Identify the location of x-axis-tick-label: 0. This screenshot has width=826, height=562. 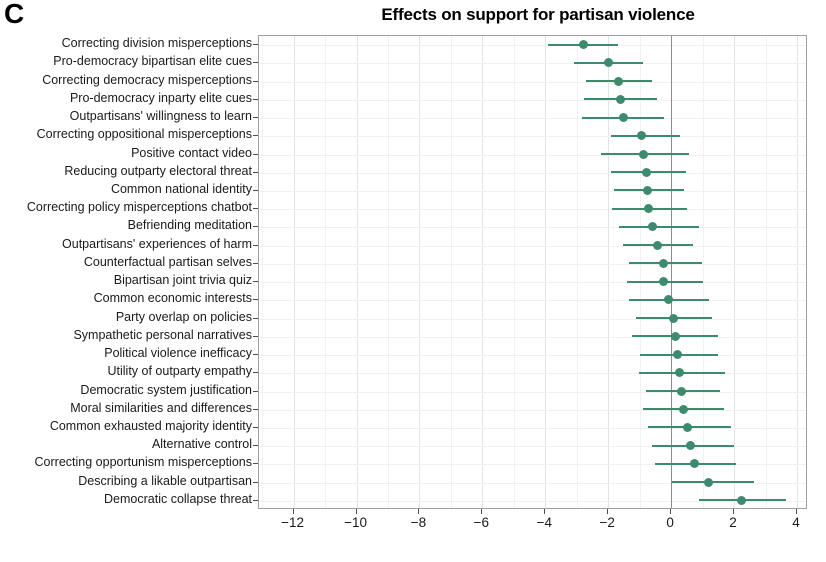
(670, 522).